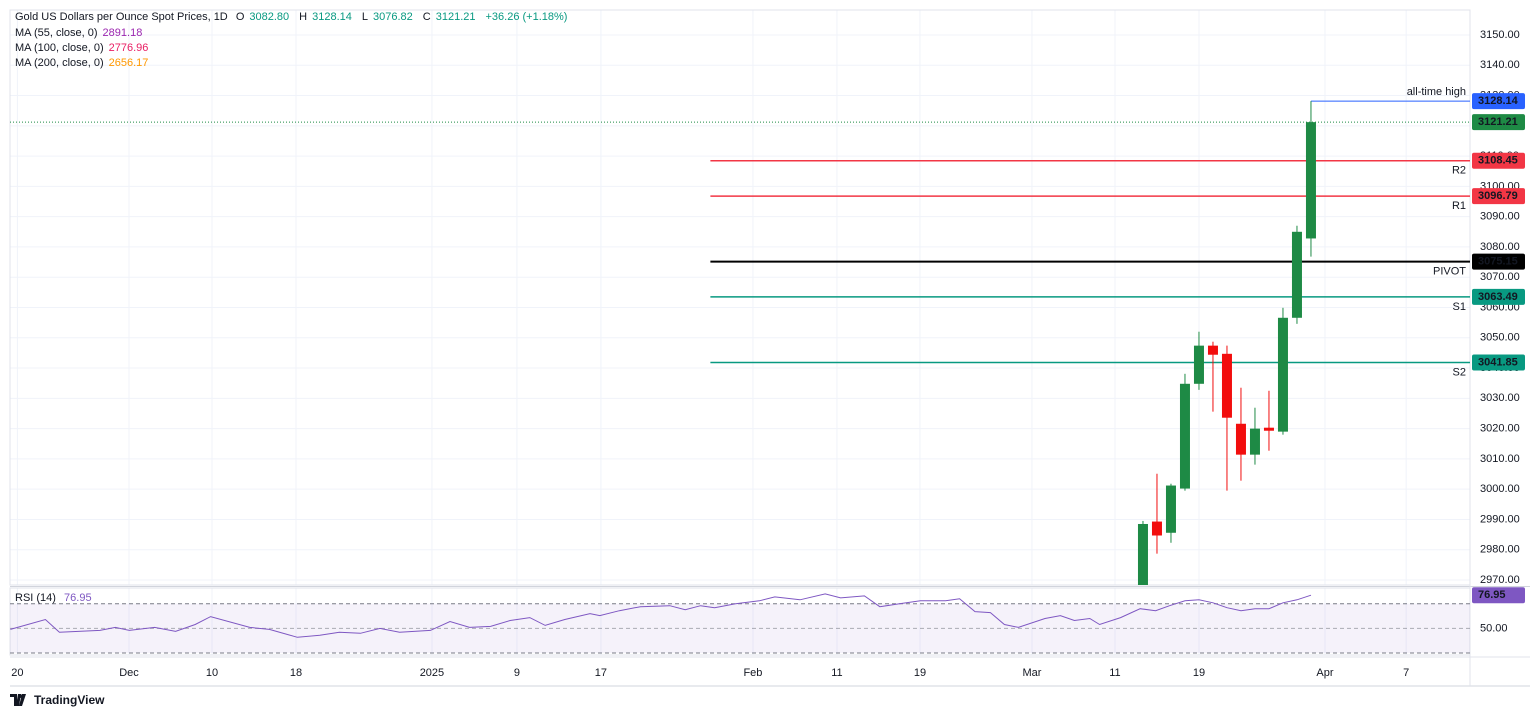 The image size is (1536, 717). Describe the element at coordinates (17, 673) in the screenshot. I see `x-tick-label: 20` at that location.